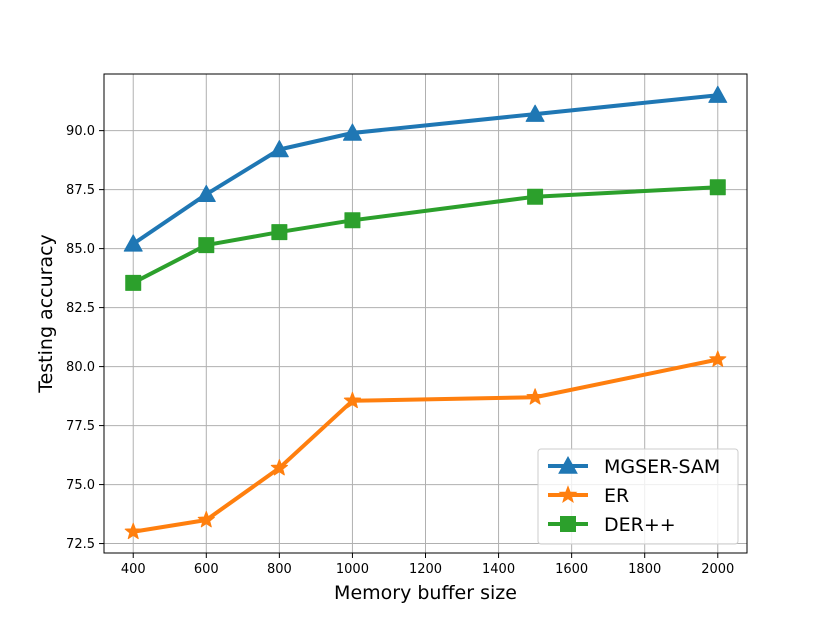 The image size is (830, 623). What do you see at coordinates (279, 569) in the screenshot?
I see `x-tick-label: 800` at bounding box center [279, 569].